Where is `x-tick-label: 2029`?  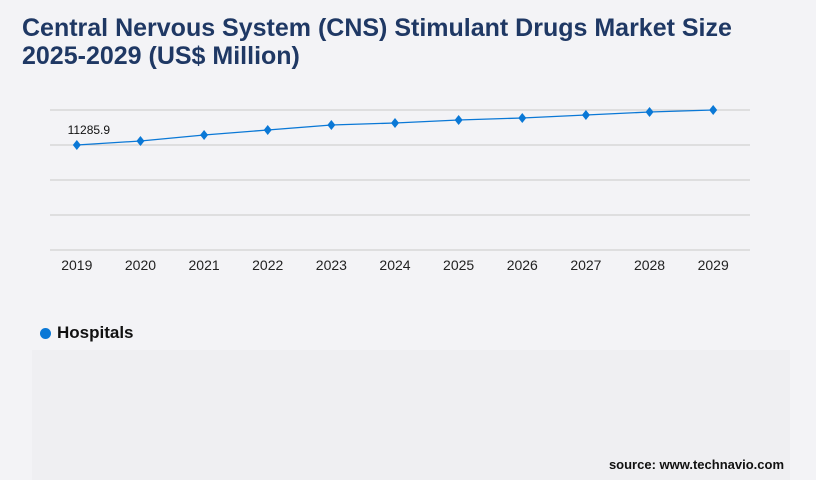
x-tick-label: 2029 is located at coordinates (713, 265).